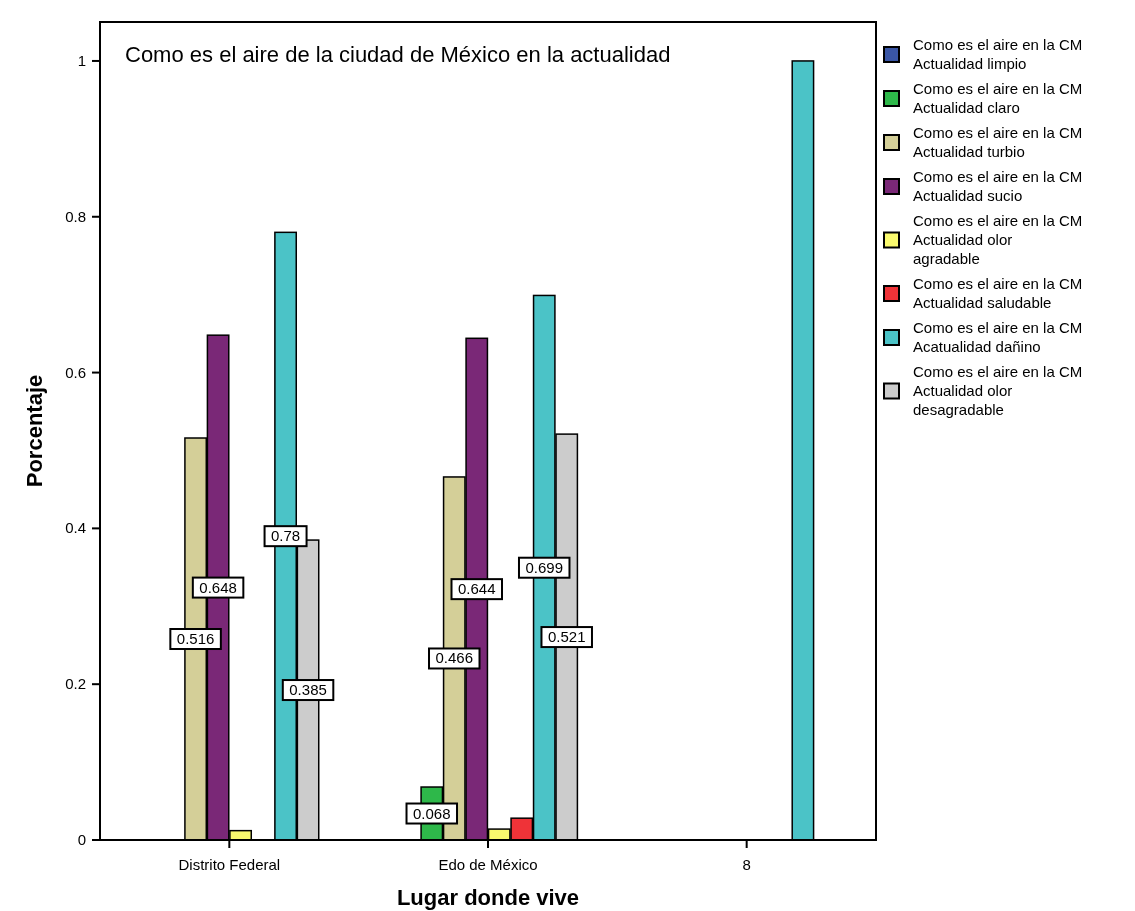  I want to click on y-tick-label: 0.2, so click(75, 684).